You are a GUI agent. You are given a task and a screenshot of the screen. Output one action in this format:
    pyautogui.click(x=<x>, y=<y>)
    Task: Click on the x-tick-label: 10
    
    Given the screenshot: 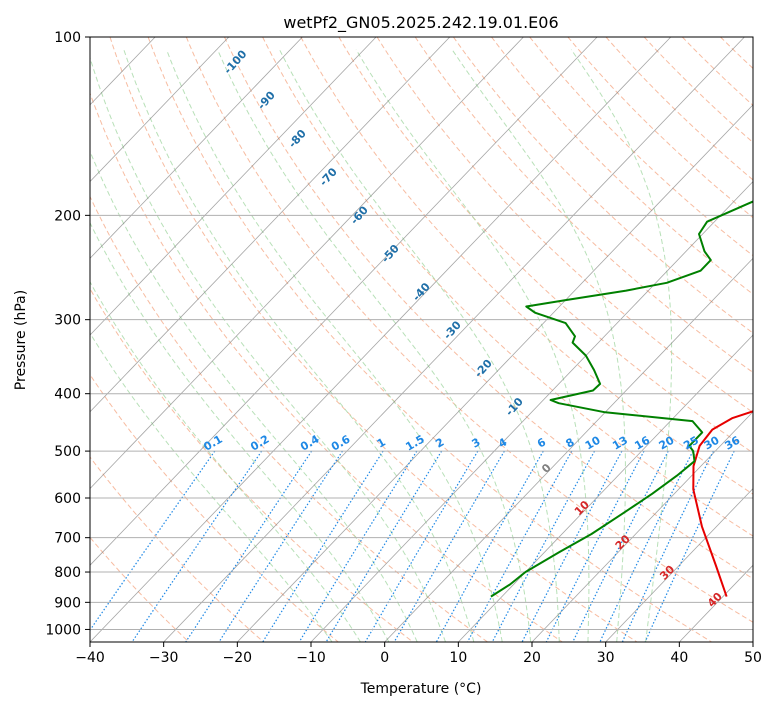 What is the action you would take?
    pyautogui.click(x=458, y=658)
    